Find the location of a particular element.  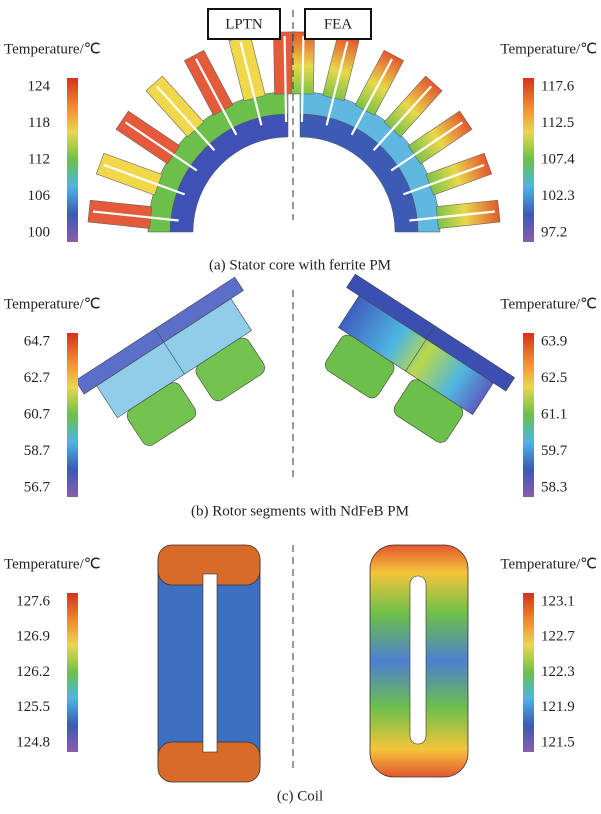

colorbar-tick-label: 121.9 is located at coordinates (558, 707).